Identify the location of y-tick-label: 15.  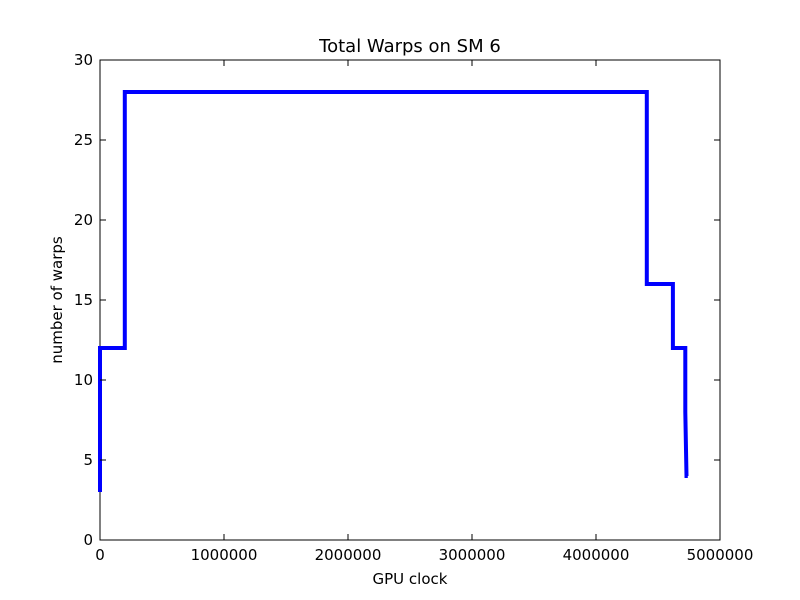
(83, 300).